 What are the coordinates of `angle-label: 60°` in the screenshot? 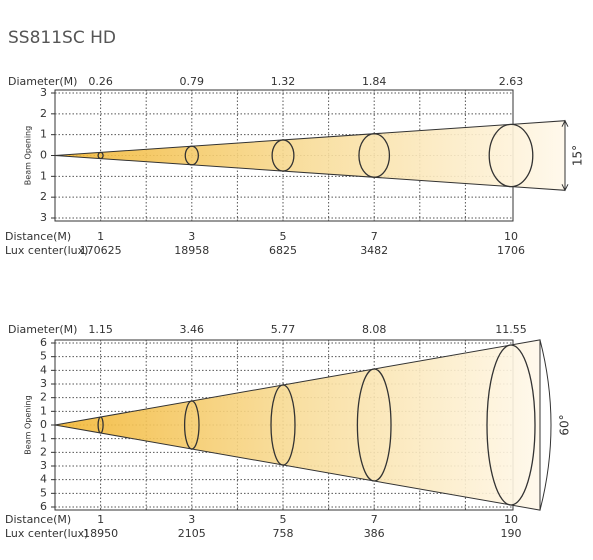 It's located at (565, 424).